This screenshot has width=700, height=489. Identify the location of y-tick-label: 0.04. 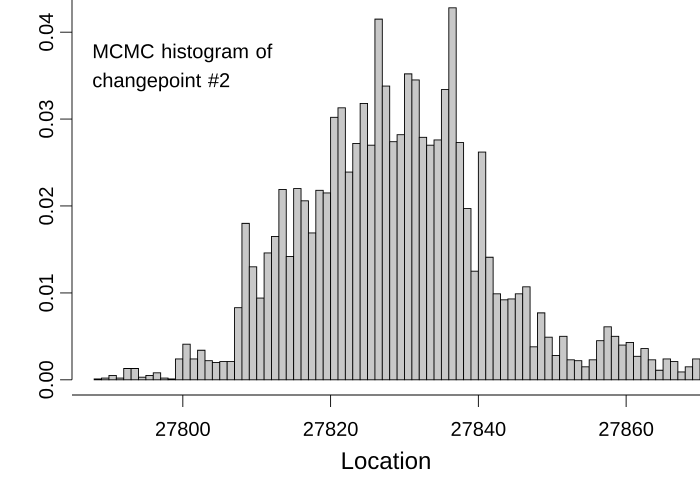
(46, 32).